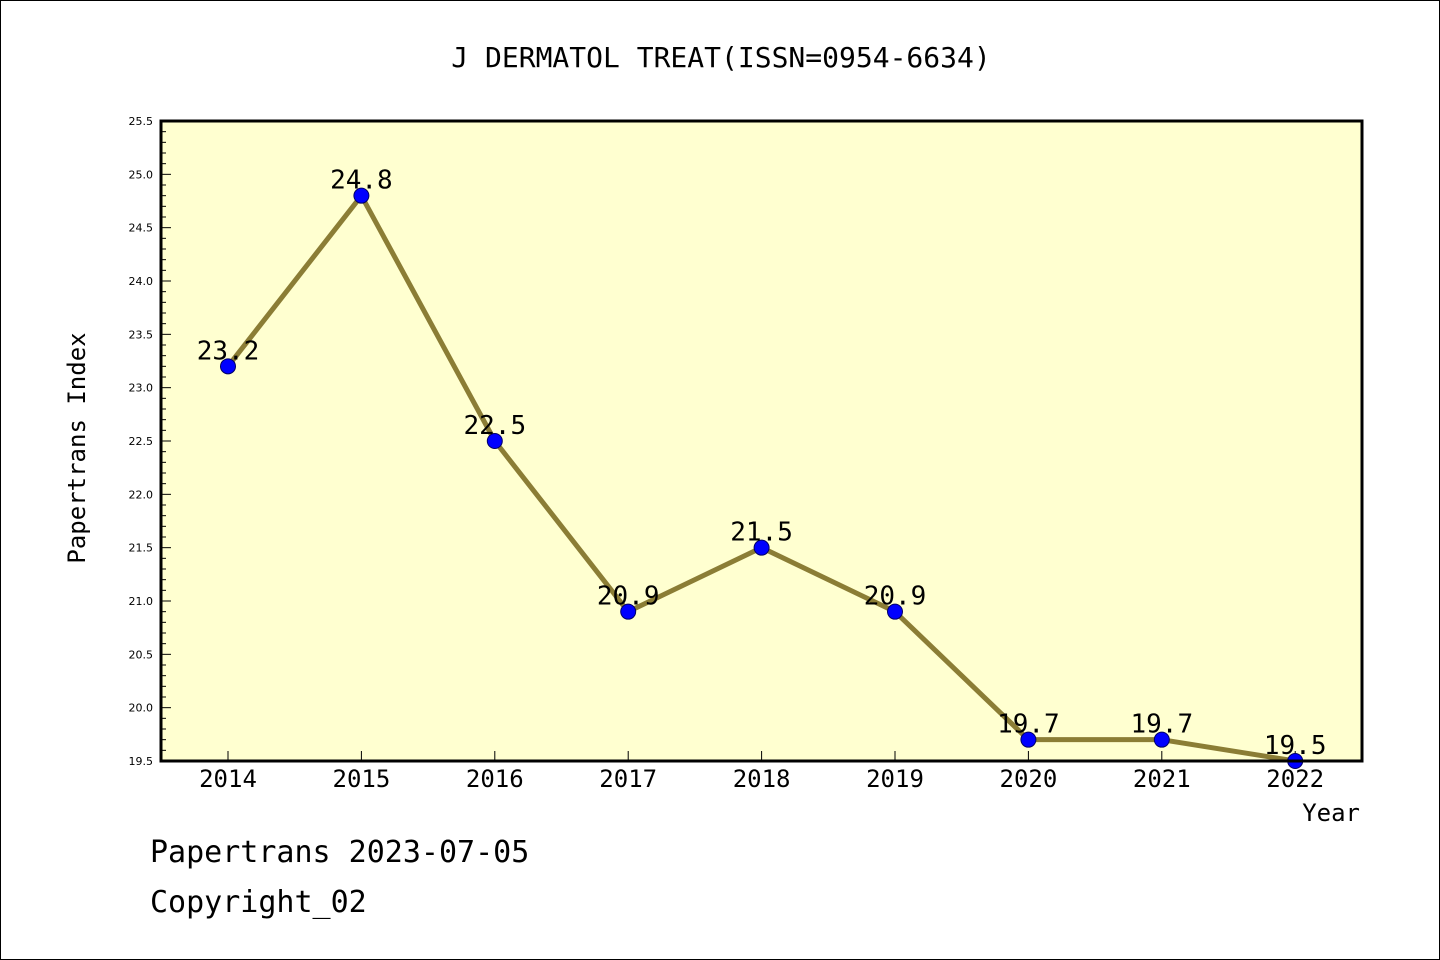 The height and width of the screenshot is (960, 1440). What do you see at coordinates (1295, 746) in the screenshot?
I see `data-label: 19.5` at bounding box center [1295, 746].